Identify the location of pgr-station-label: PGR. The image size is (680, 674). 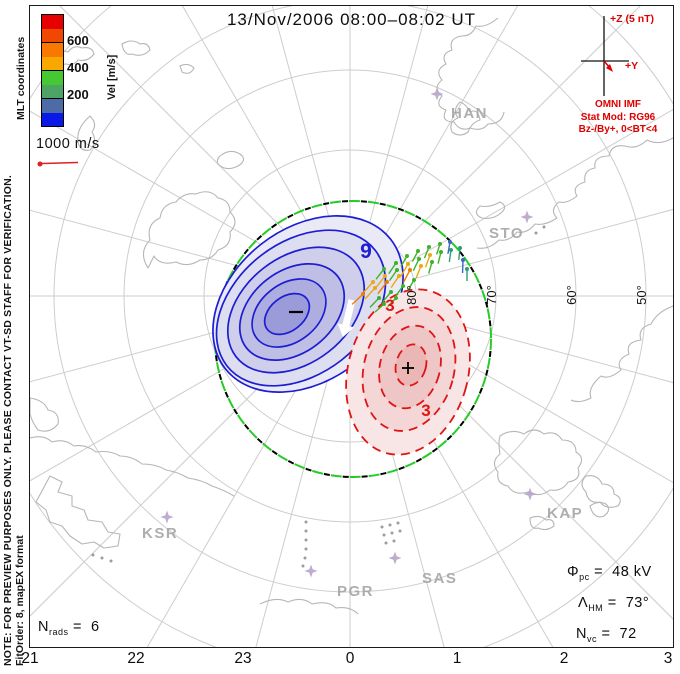
(355, 591).